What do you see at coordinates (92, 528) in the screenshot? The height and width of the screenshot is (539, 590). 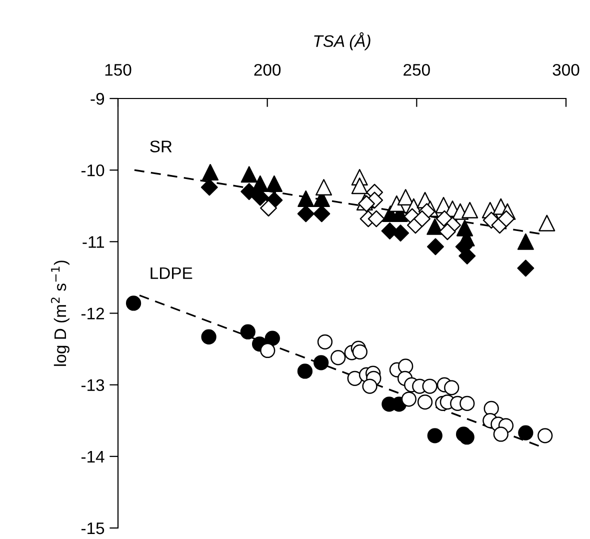 I see `y-tick-label: -15` at bounding box center [92, 528].